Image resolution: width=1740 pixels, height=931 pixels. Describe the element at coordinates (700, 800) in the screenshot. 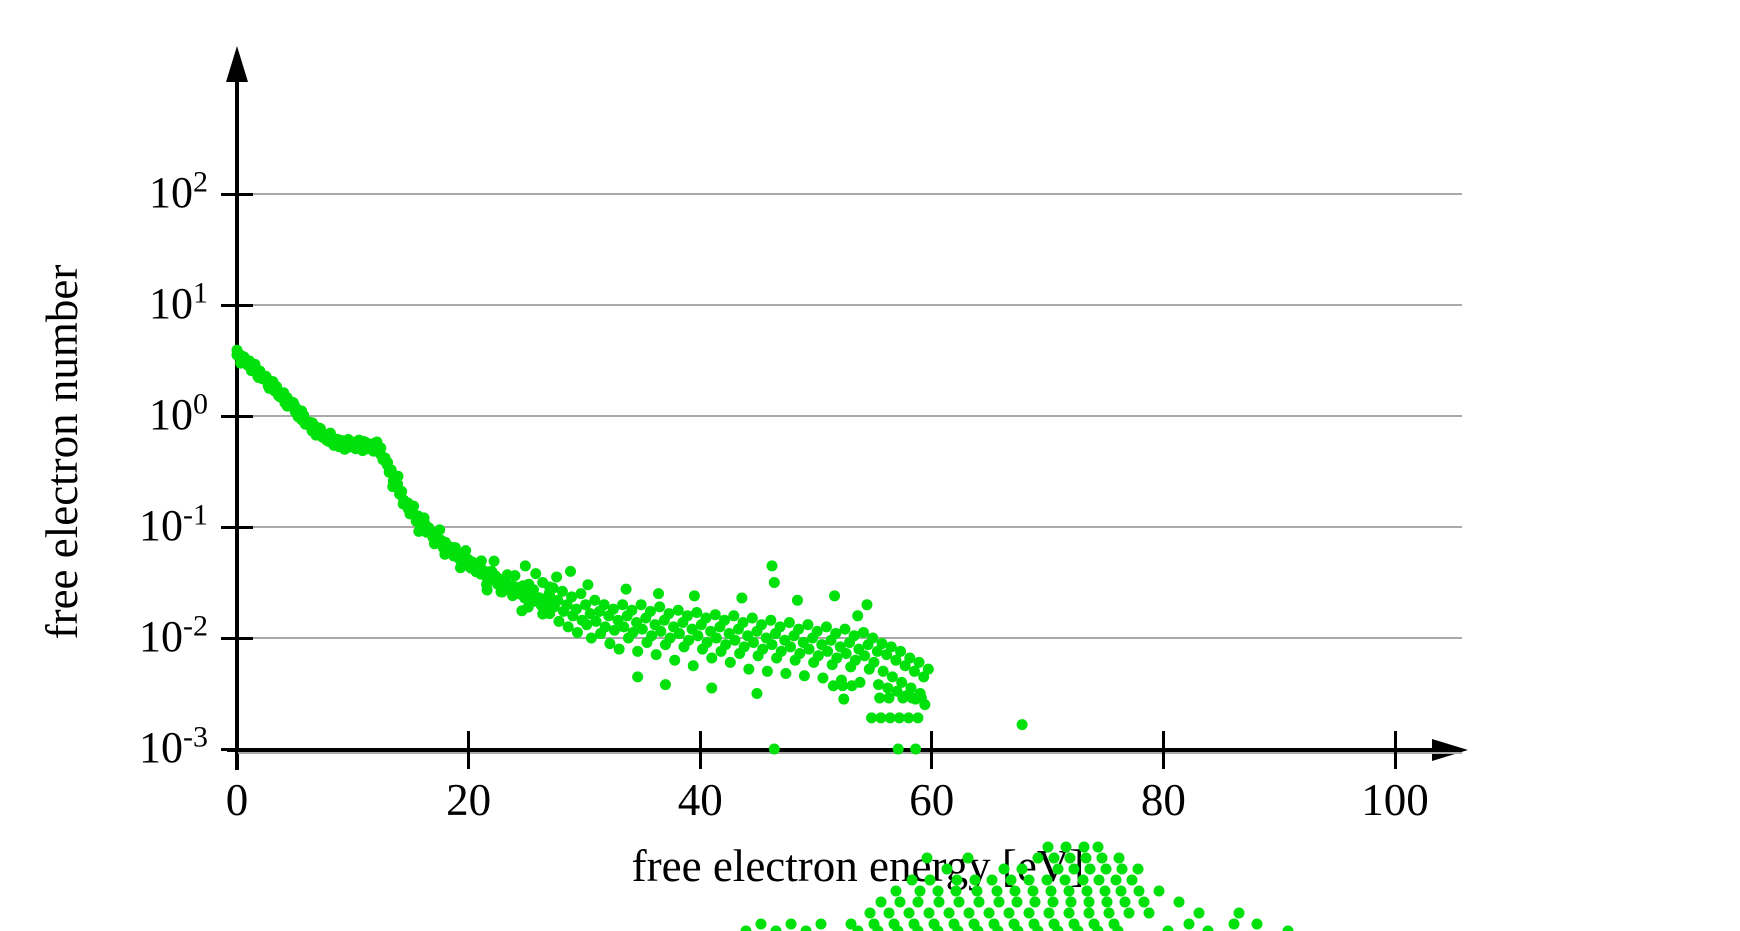

I see `x-tick-label: 40` at that location.